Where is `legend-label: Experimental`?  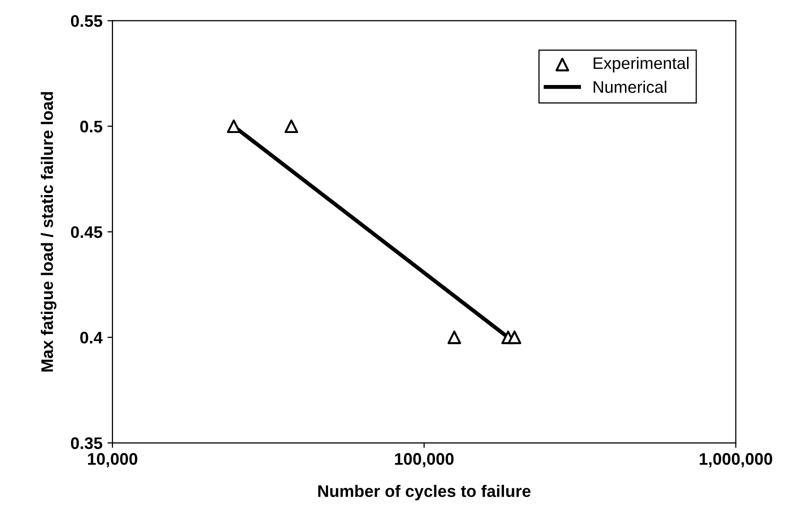 legend-label: Experimental is located at coordinates (641, 64).